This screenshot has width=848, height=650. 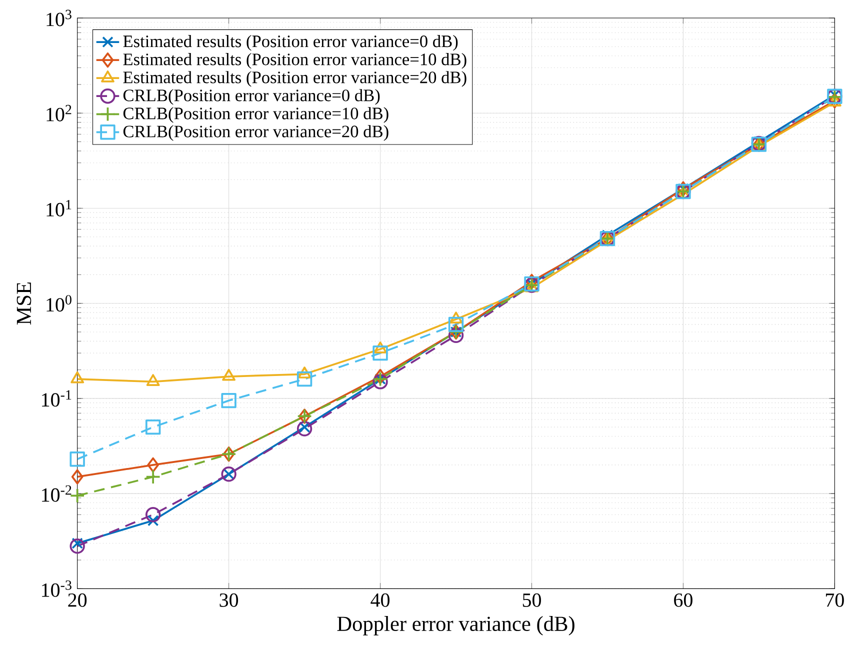 I want to click on y-tick-label: 10$^{2}$, so click(x=59, y=113).